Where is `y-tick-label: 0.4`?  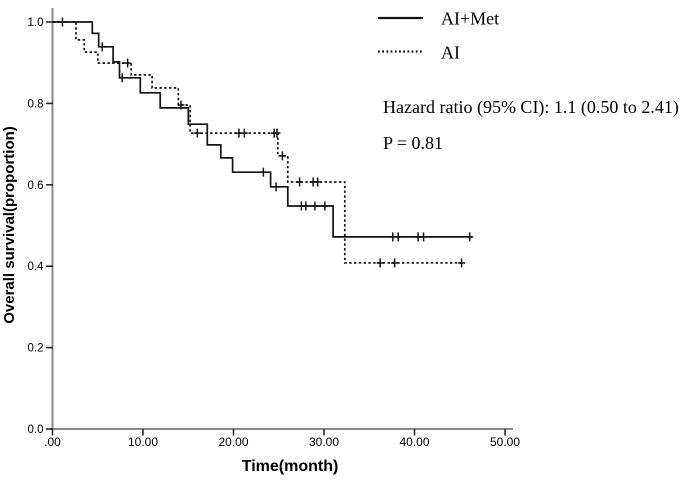 y-tick-label: 0.4 is located at coordinates (36, 267).